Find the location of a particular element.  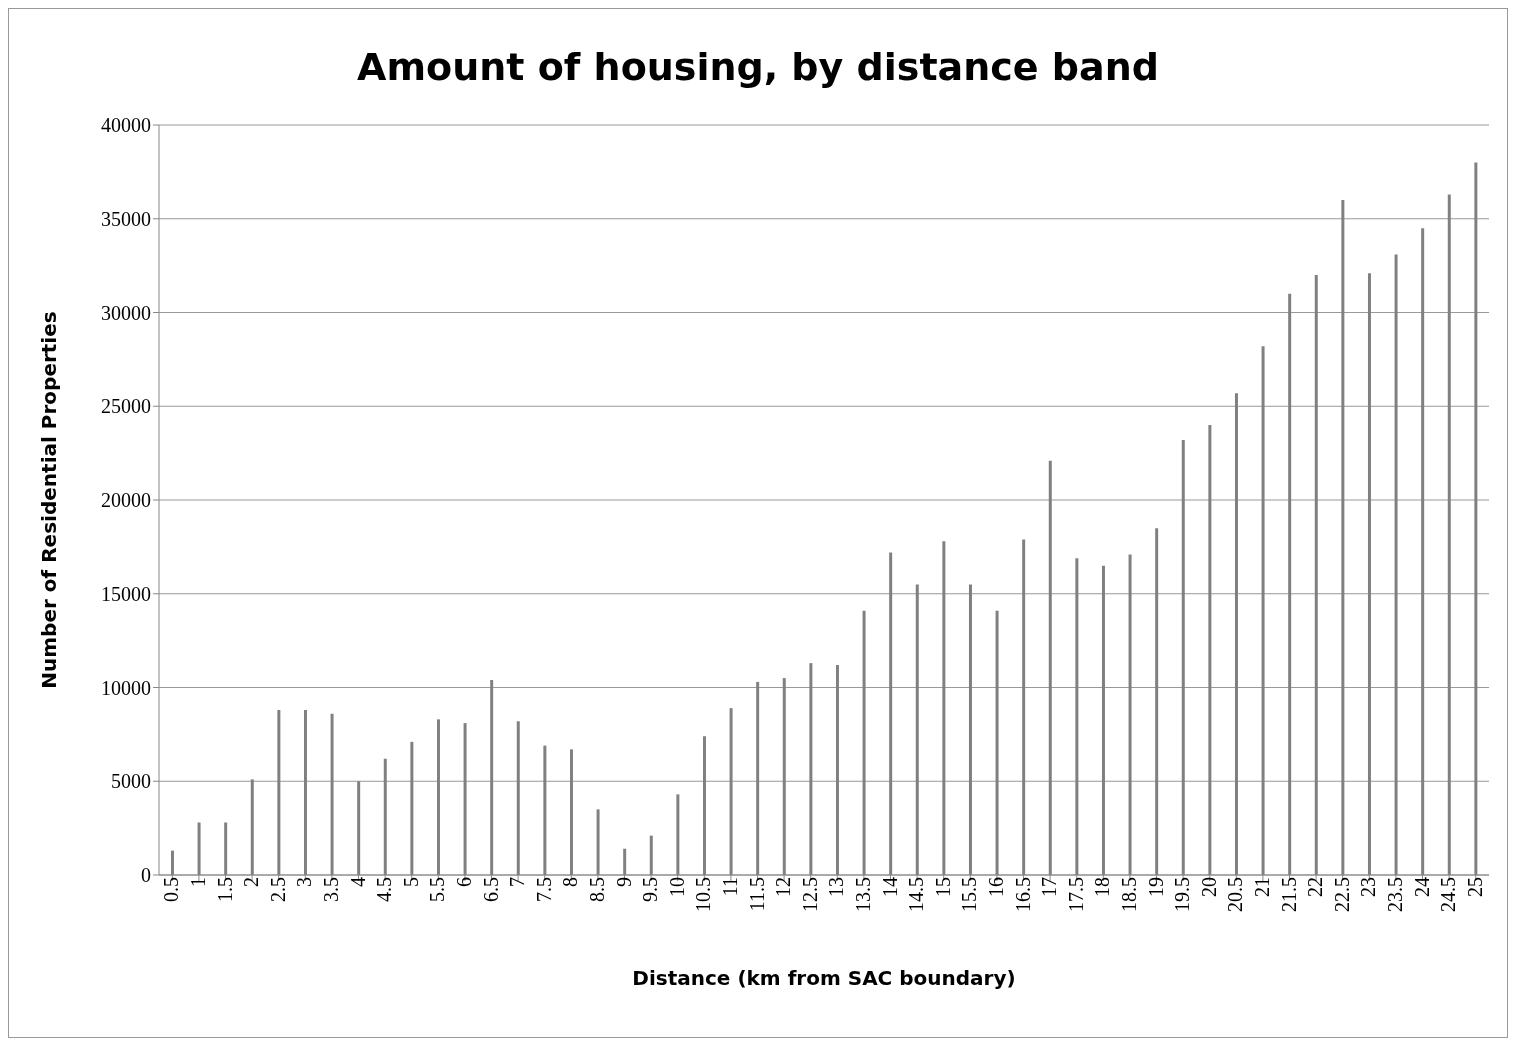

x-tick-label: 21.5 is located at coordinates (1288, 894).